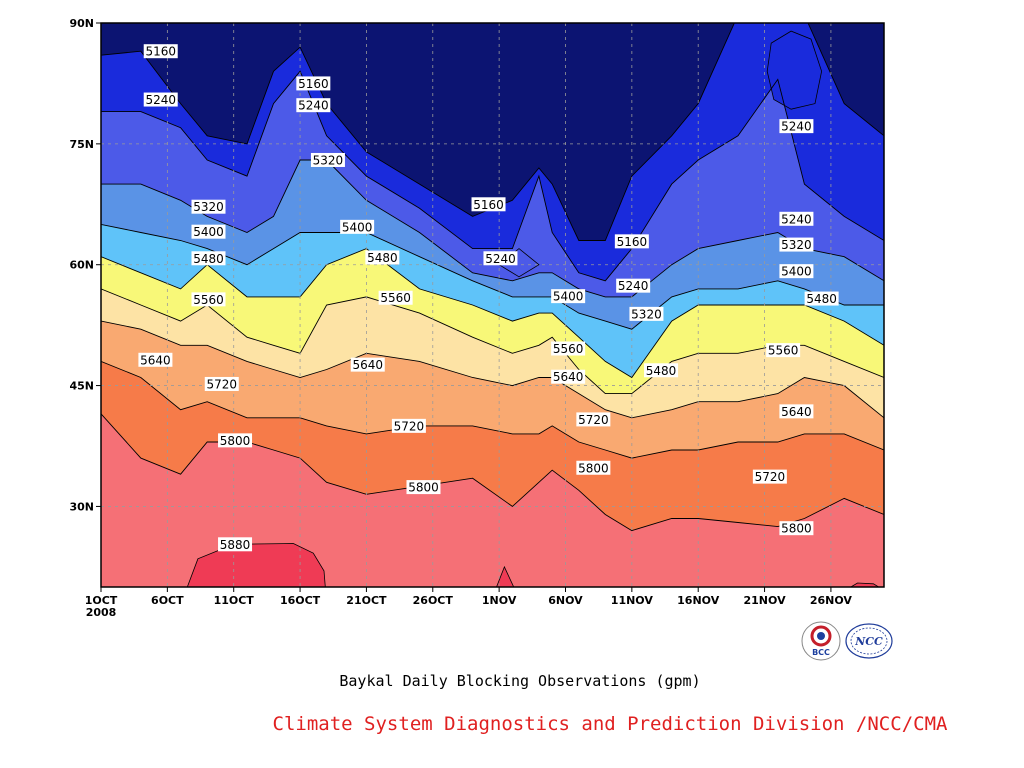 The height and width of the screenshot is (768, 1024). Describe the element at coordinates (300, 600) in the screenshot. I see `x-tick-label: 16OCT` at that location.